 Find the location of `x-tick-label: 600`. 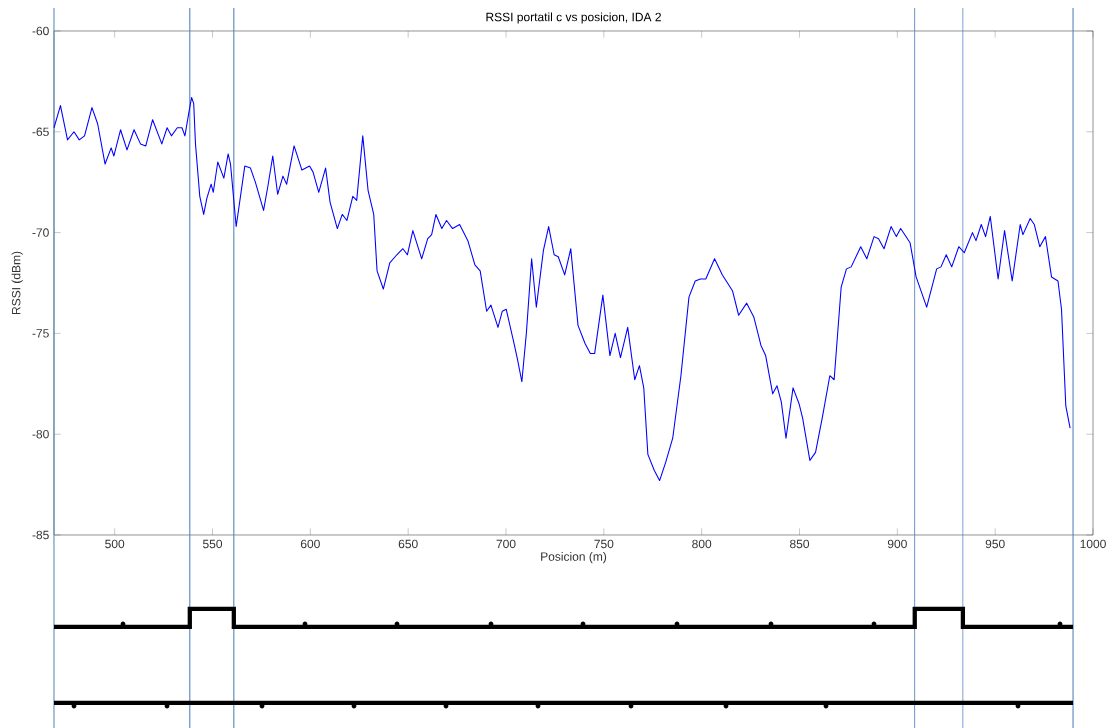

x-tick-label: 600 is located at coordinates (310, 544).